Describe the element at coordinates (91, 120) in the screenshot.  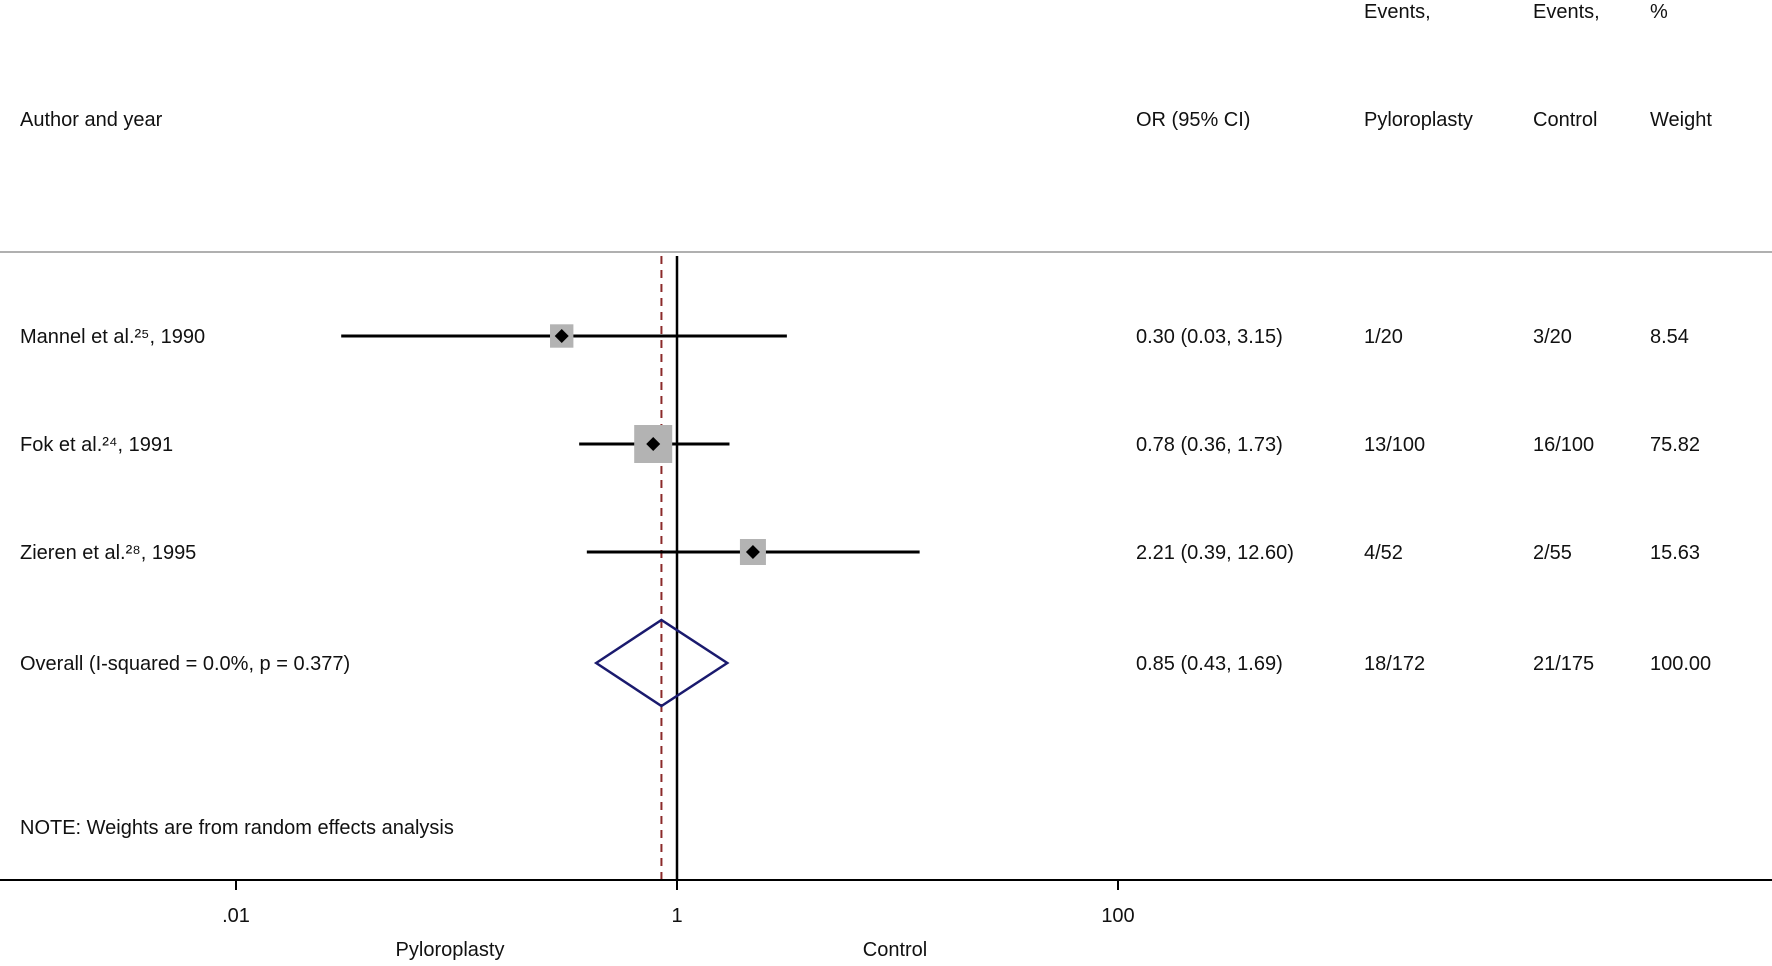
I see `header-study: Author and year` at that location.